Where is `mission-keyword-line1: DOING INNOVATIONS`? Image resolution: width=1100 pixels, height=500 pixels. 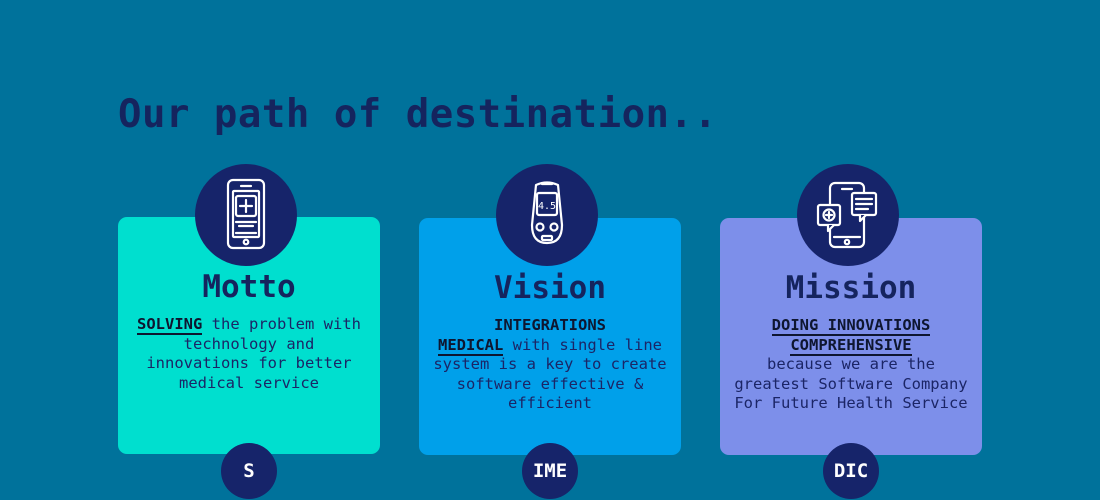 mission-keyword-line1: DOING INNOVATIONS is located at coordinates (851, 326).